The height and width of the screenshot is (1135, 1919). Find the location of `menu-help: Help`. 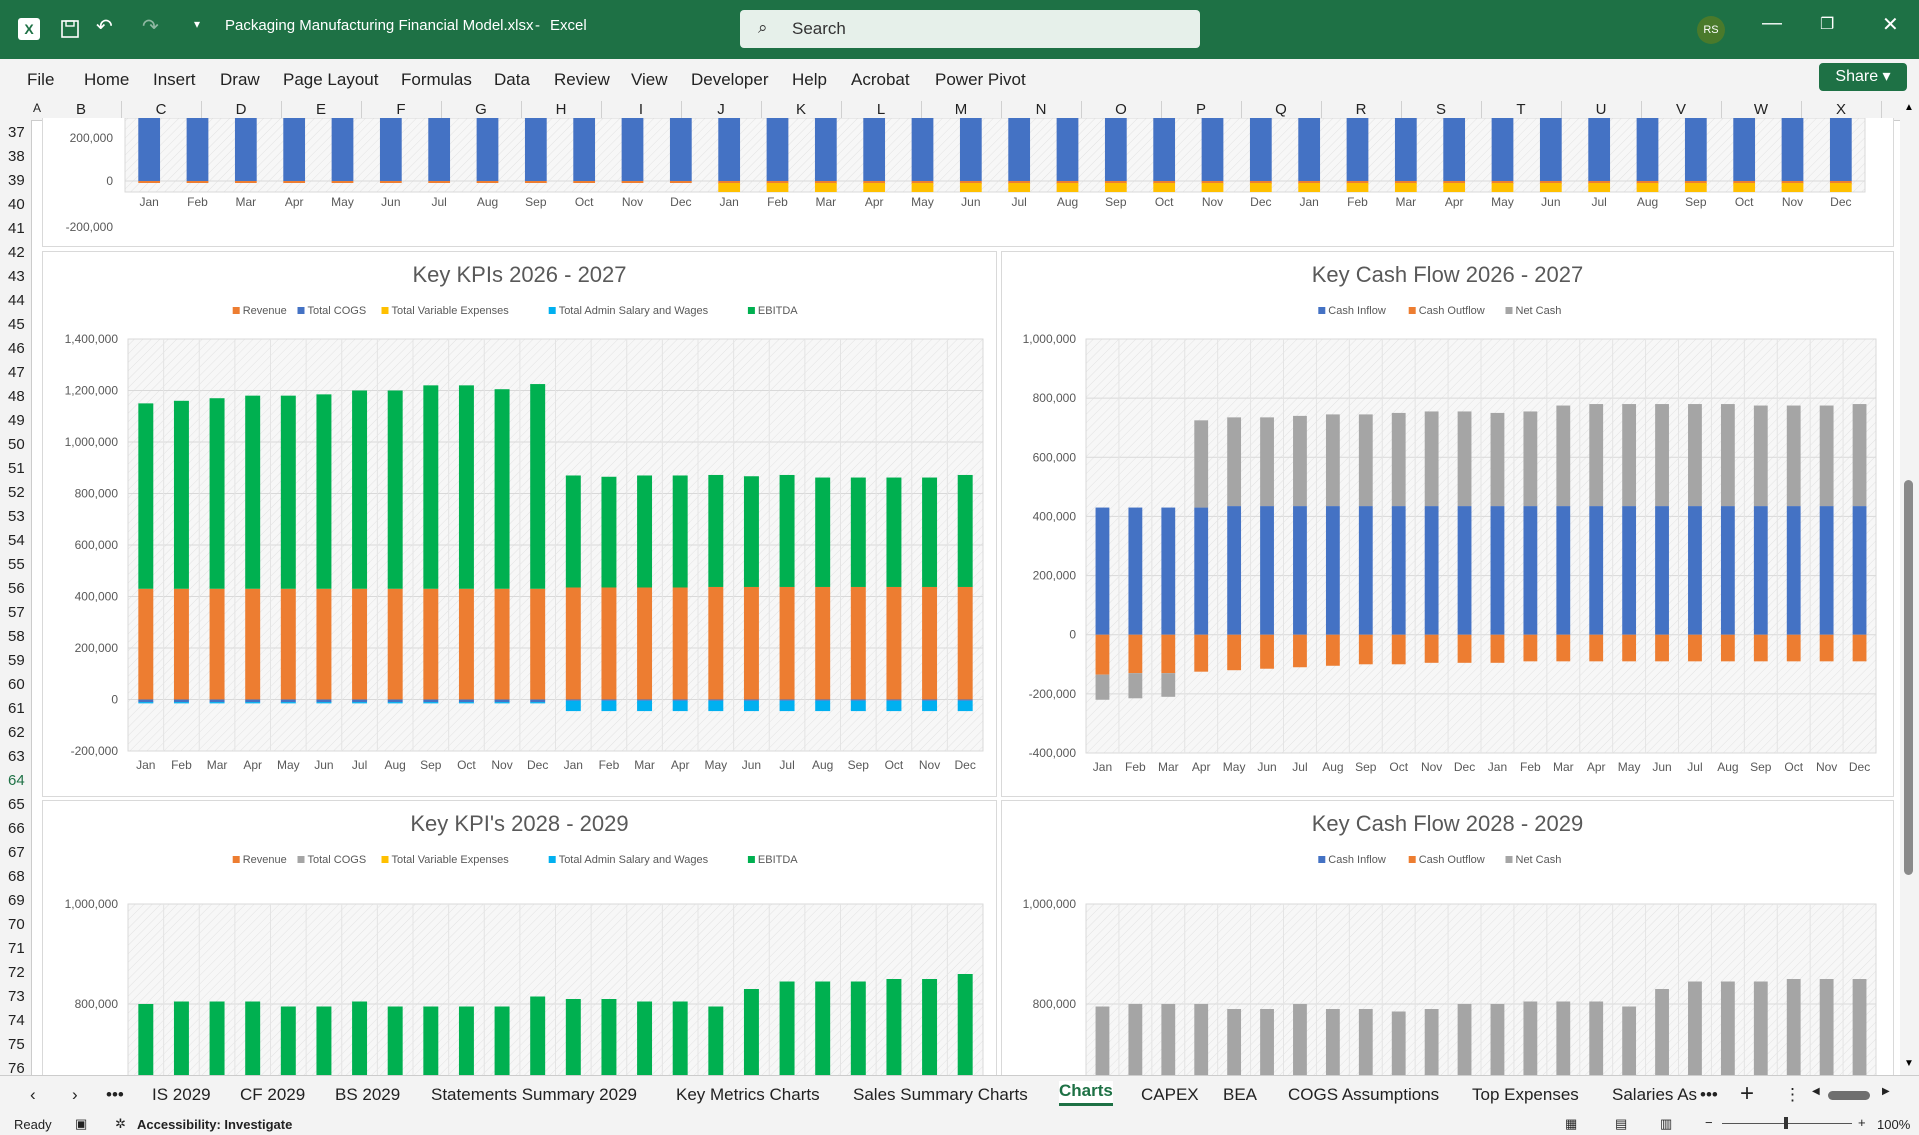

menu-help: Help is located at coordinates (809, 79).